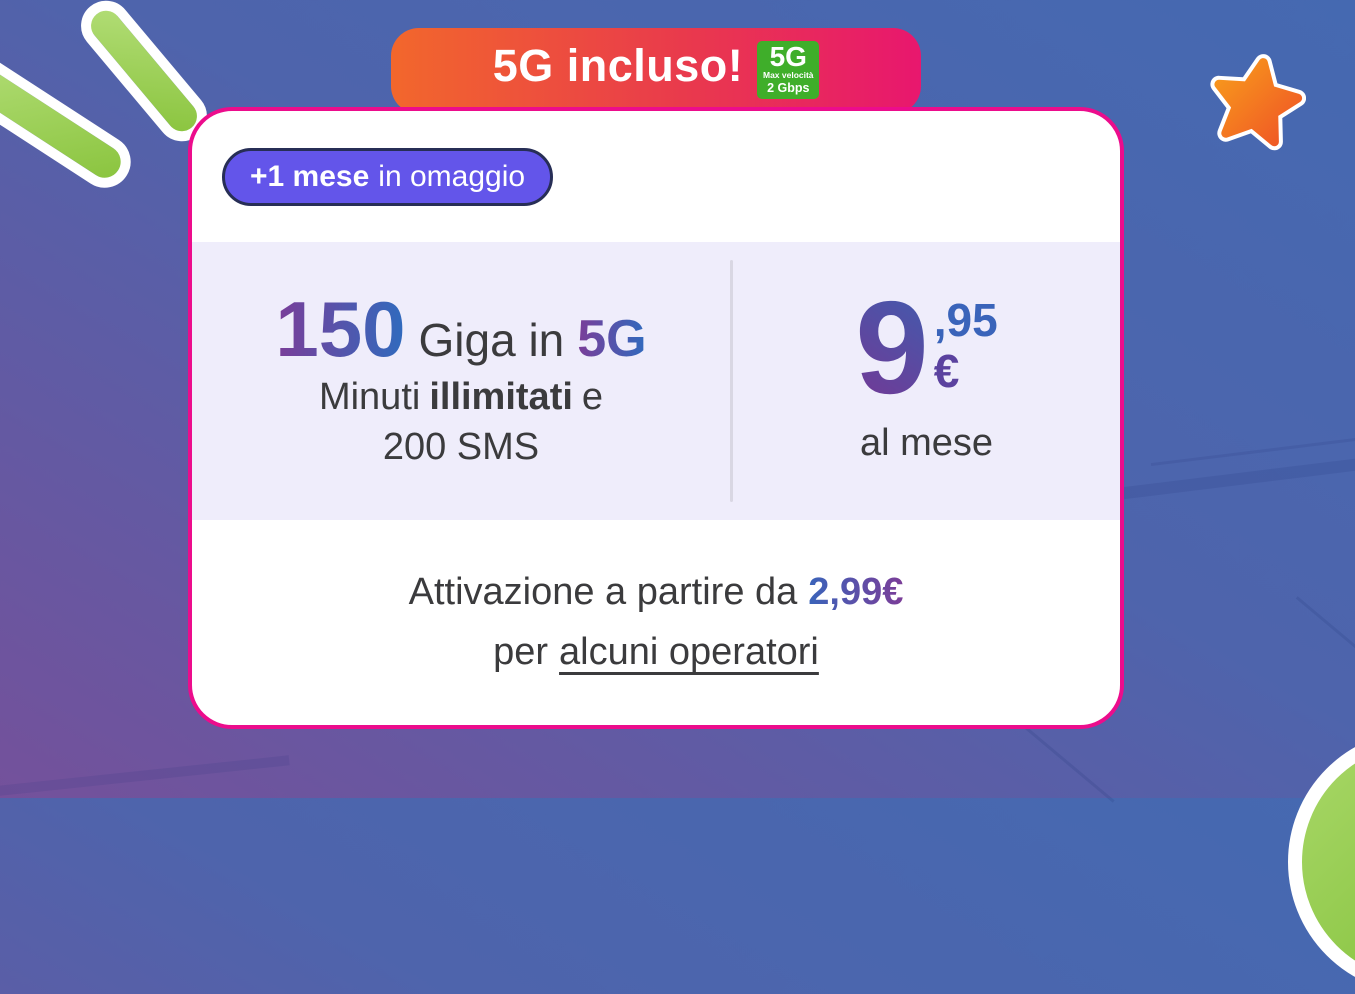  I want to click on price-integer: 9, so click(892, 348).